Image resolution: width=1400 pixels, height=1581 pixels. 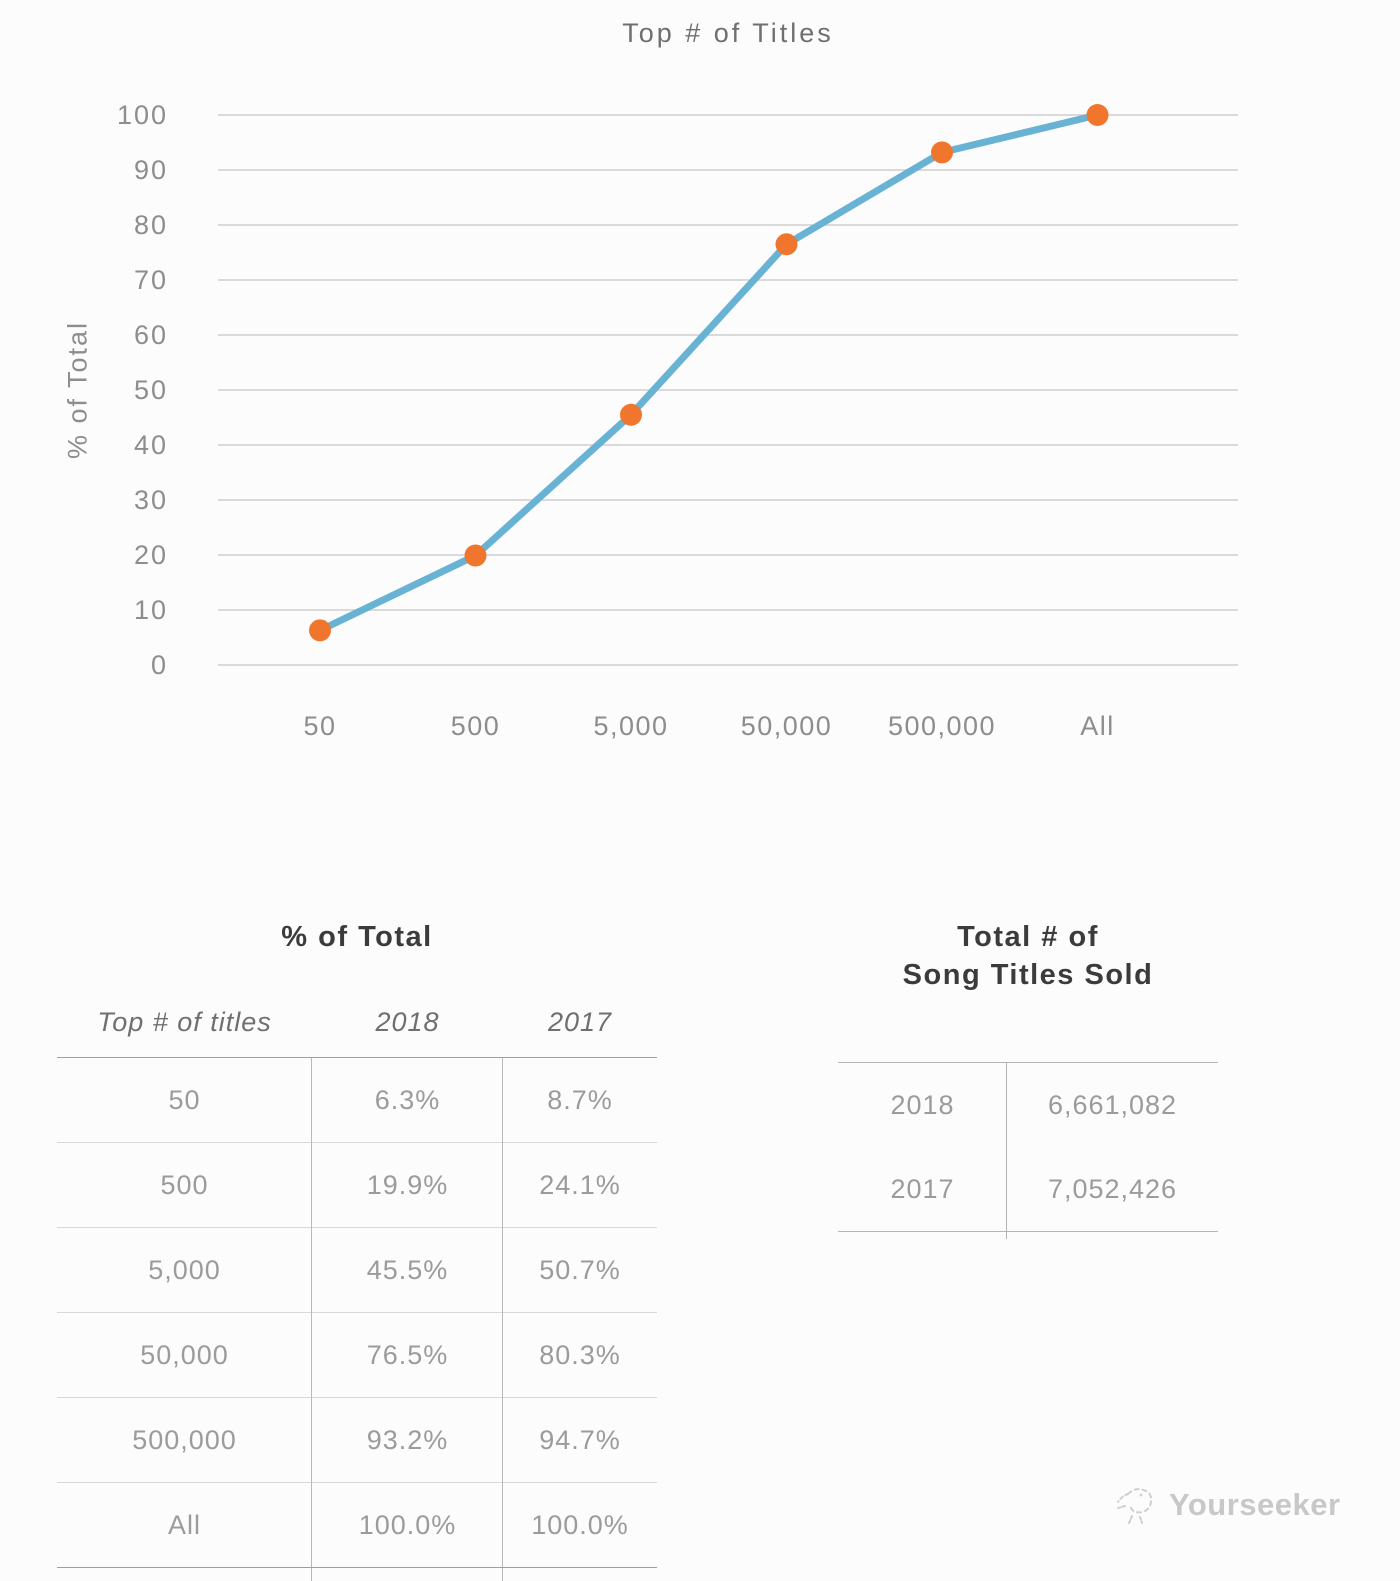 What do you see at coordinates (142, 115) in the screenshot?
I see `y-tick-label: 100` at bounding box center [142, 115].